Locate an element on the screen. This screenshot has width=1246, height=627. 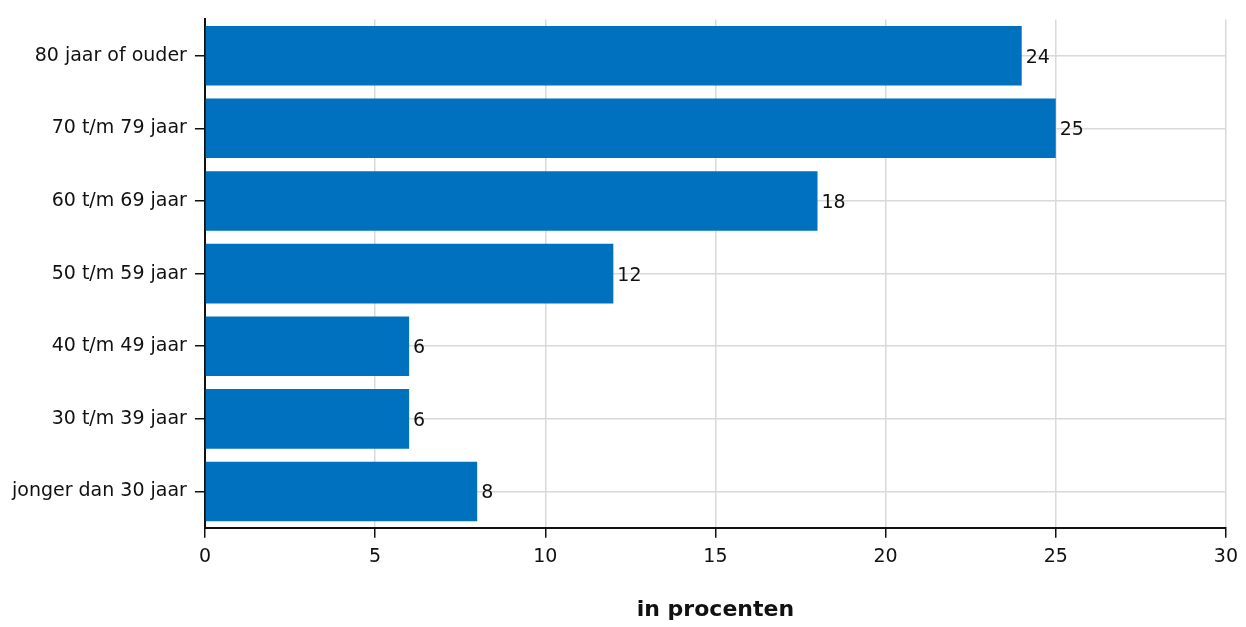
y-tick-label: 30 t/m 39 jaar is located at coordinates (119, 416).